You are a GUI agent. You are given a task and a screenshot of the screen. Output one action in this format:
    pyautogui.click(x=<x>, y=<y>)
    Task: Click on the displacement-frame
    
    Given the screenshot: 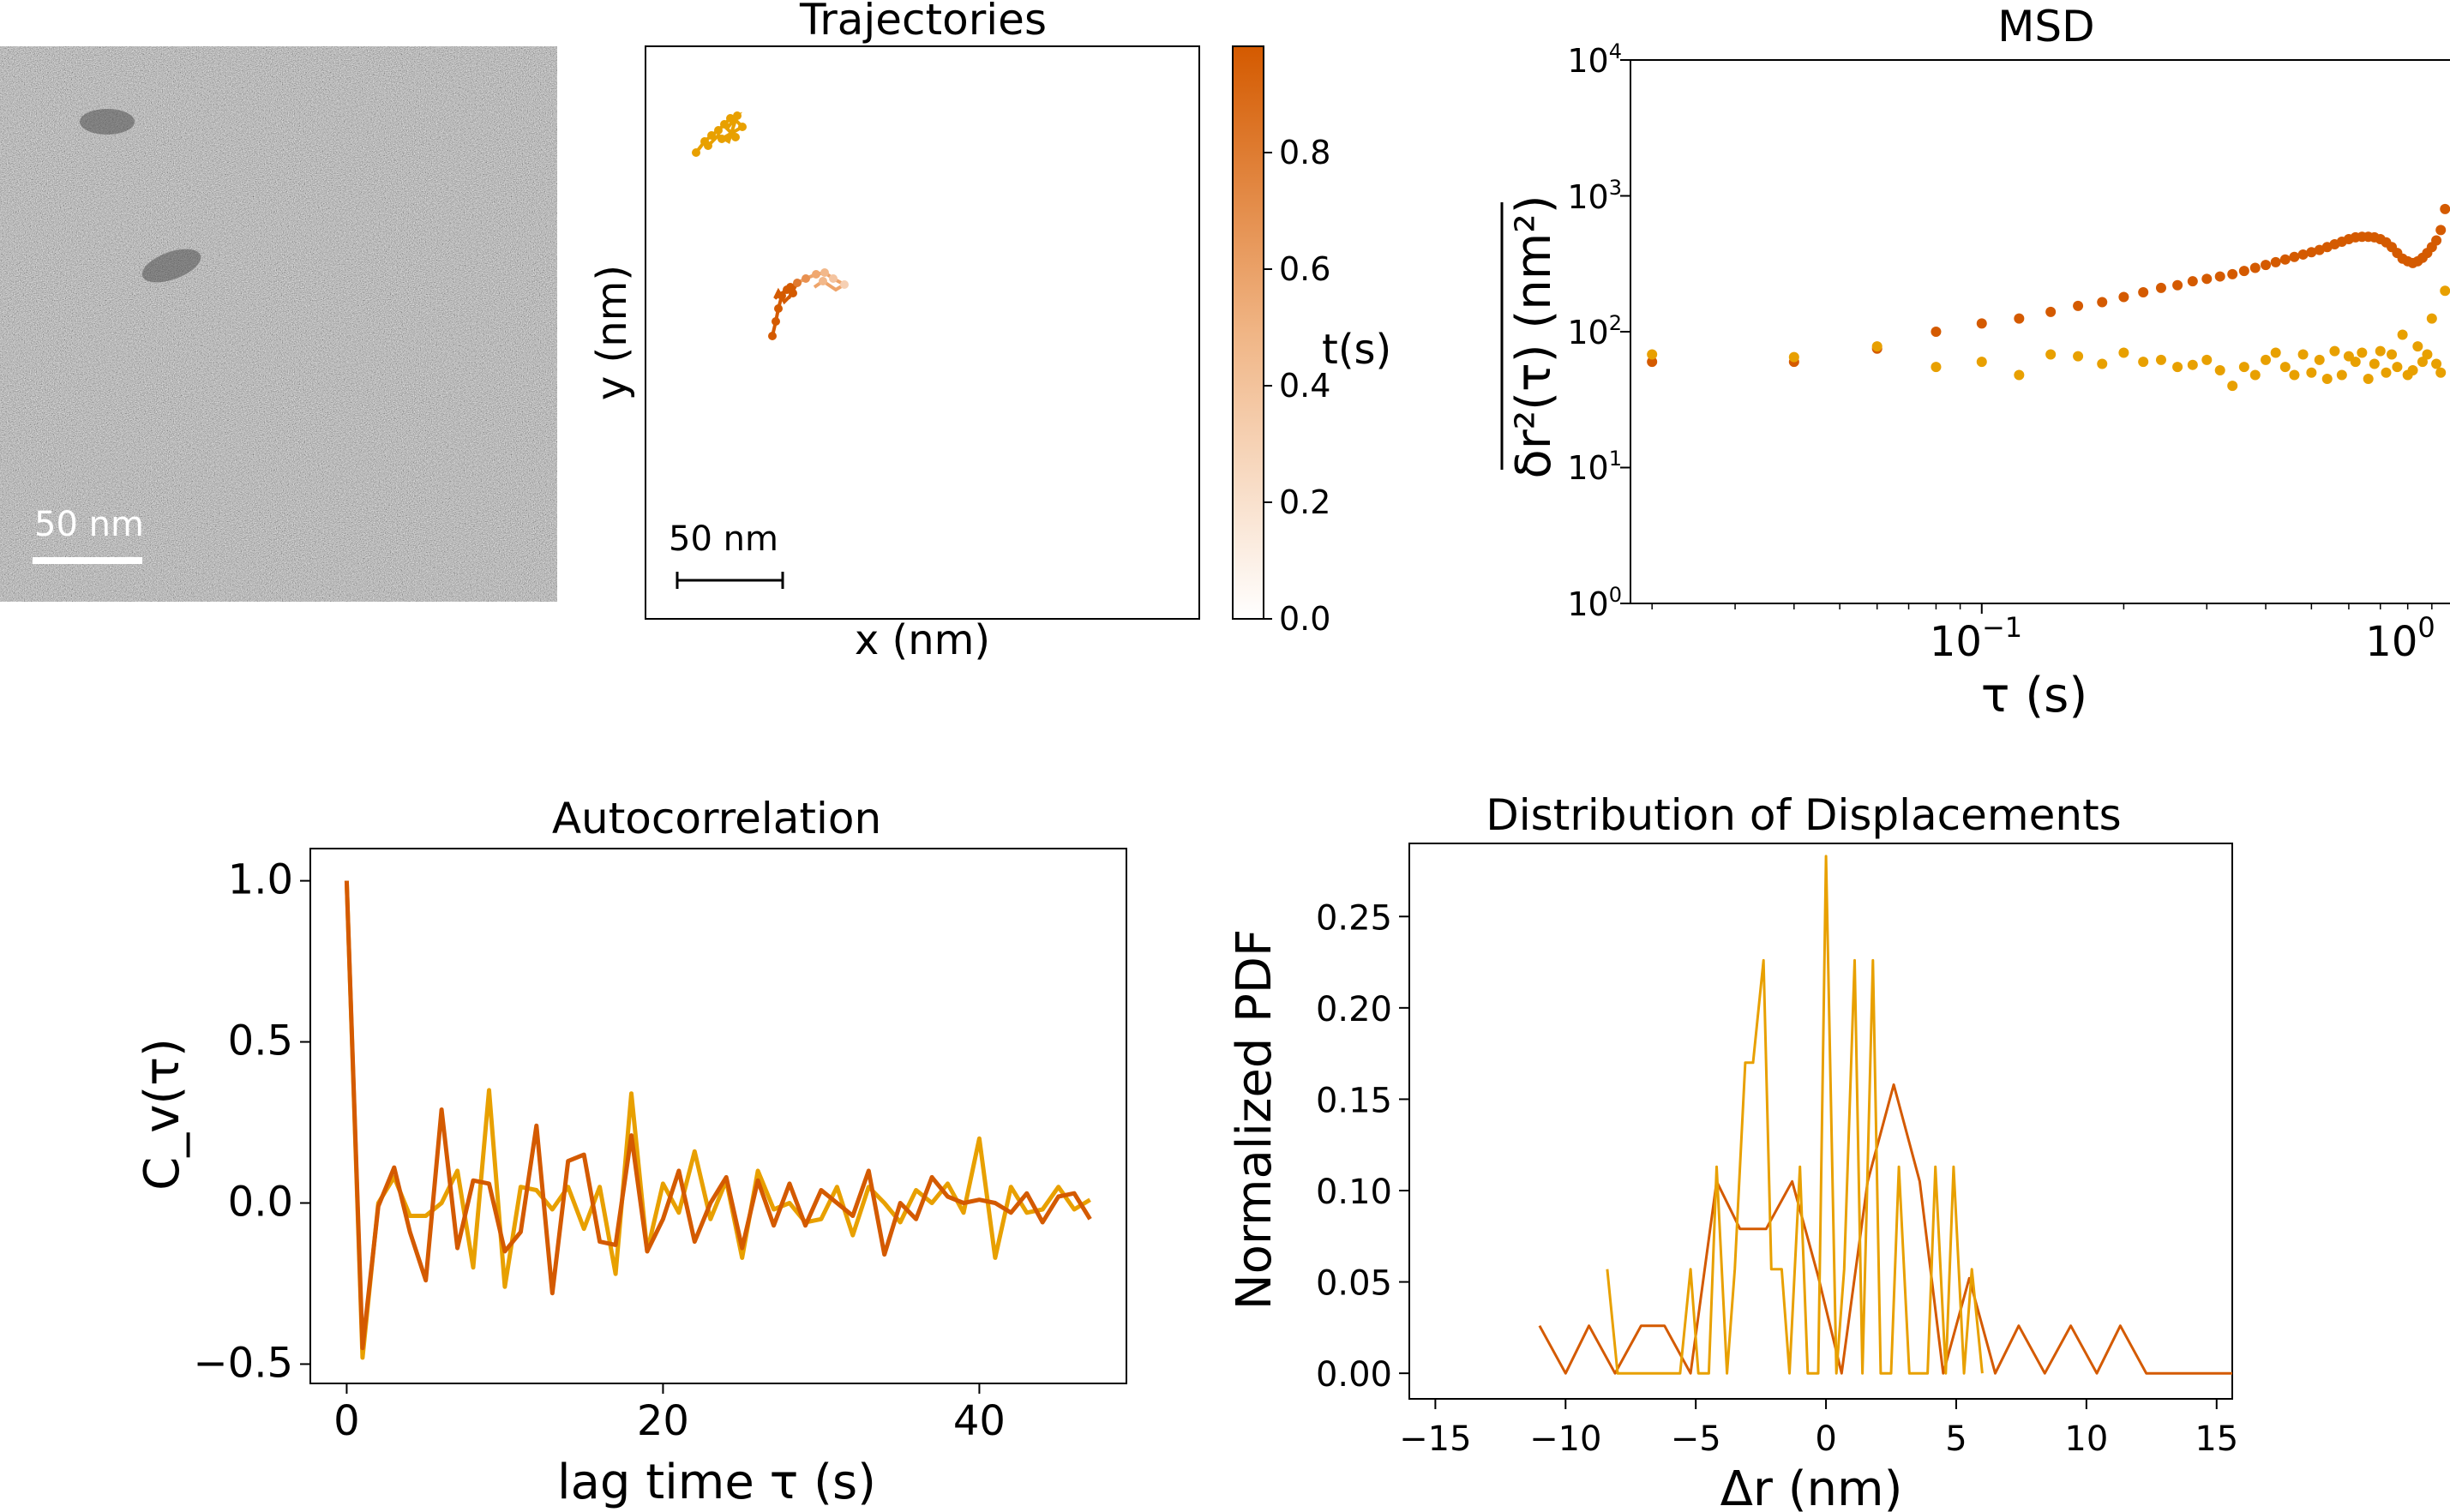 What is the action you would take?
    pyautogui.click(x=1820, y=1121)
    